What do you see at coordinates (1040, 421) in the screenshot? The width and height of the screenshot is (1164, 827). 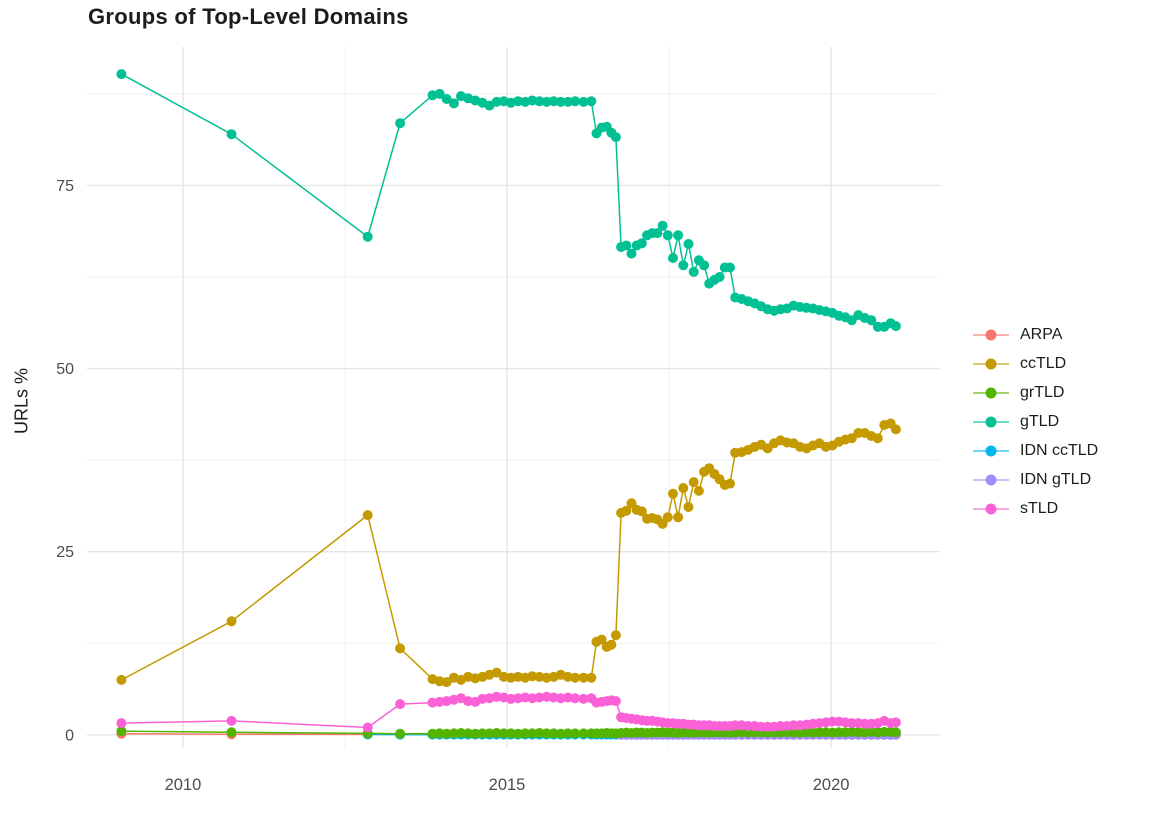 I see `legend-label: gTLD` at bounding box center [1040, 421].